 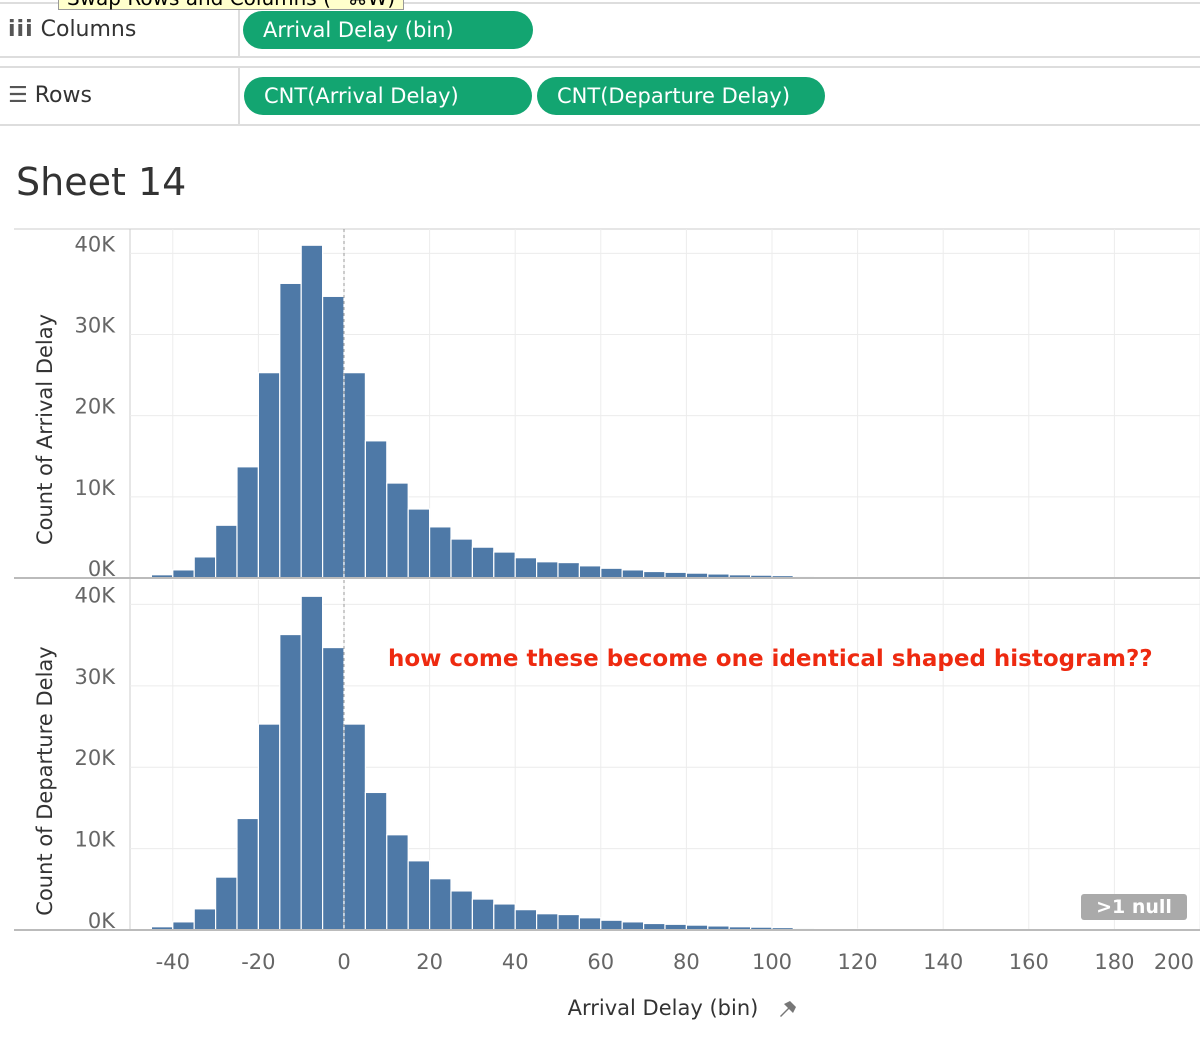 What do you see at coordinates (1029, 962) in the screenshot?
I see `x-tick-label: 160` at bounding box center [1029, 962].